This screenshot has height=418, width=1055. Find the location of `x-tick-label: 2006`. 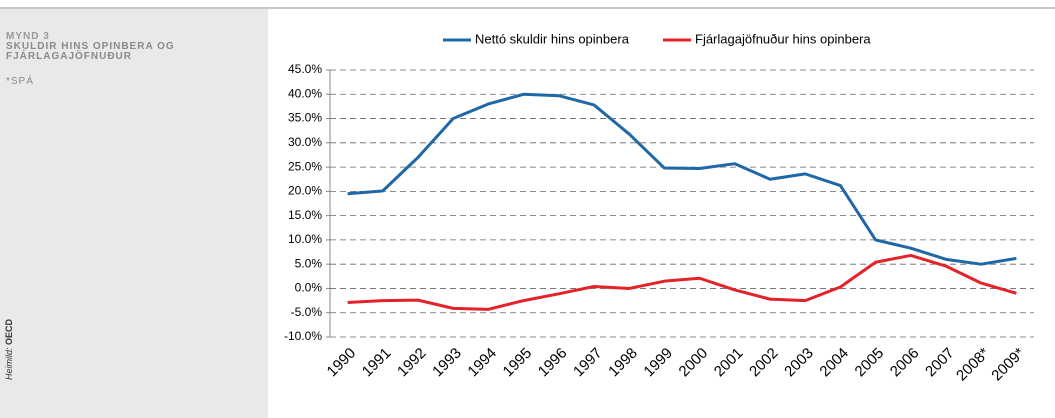

x-tick-label: 2006 is located at coordinates (905, 363).